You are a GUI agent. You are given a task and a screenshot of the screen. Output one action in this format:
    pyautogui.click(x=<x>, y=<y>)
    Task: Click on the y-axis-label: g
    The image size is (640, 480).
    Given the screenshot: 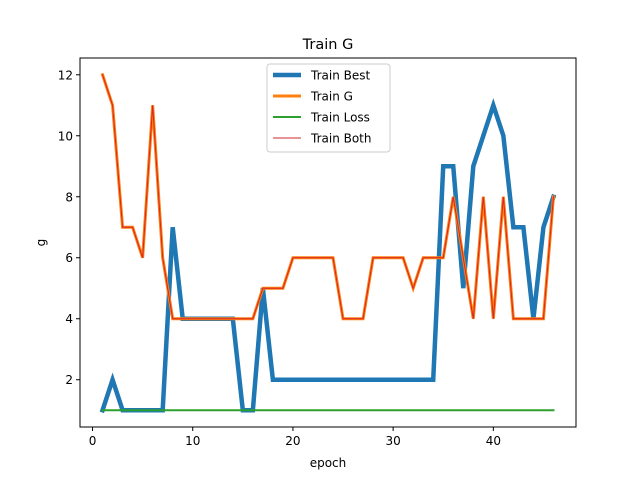 What is the action you would take?
    pyautogui.click(x=41, y=243)
    